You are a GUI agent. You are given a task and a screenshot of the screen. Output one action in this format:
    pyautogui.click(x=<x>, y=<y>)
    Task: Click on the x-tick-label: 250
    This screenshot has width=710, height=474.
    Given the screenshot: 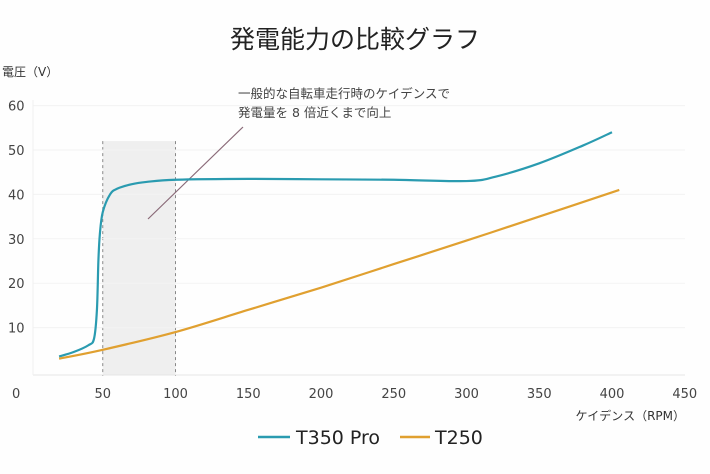 What is the action you would take?
    pyautogui.click(x=393, y=394)
    